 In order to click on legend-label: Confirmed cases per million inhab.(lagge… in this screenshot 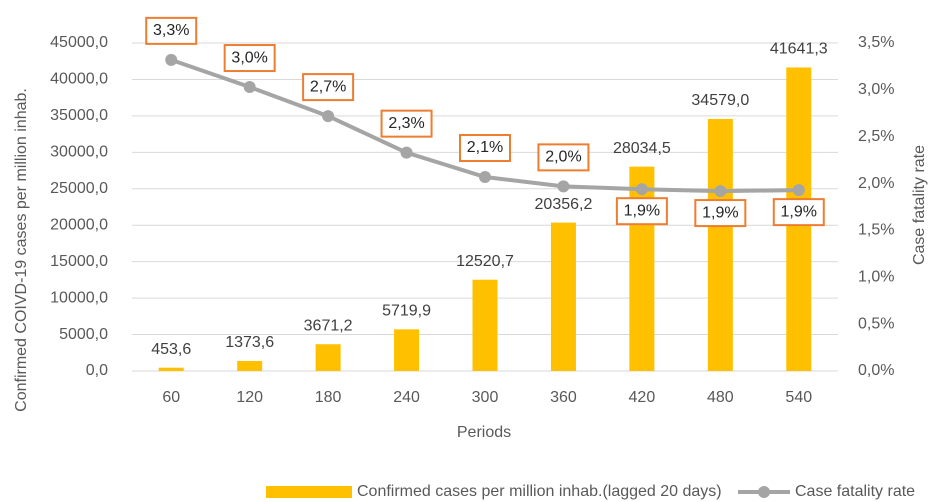, I will do `click(539, 491)`.